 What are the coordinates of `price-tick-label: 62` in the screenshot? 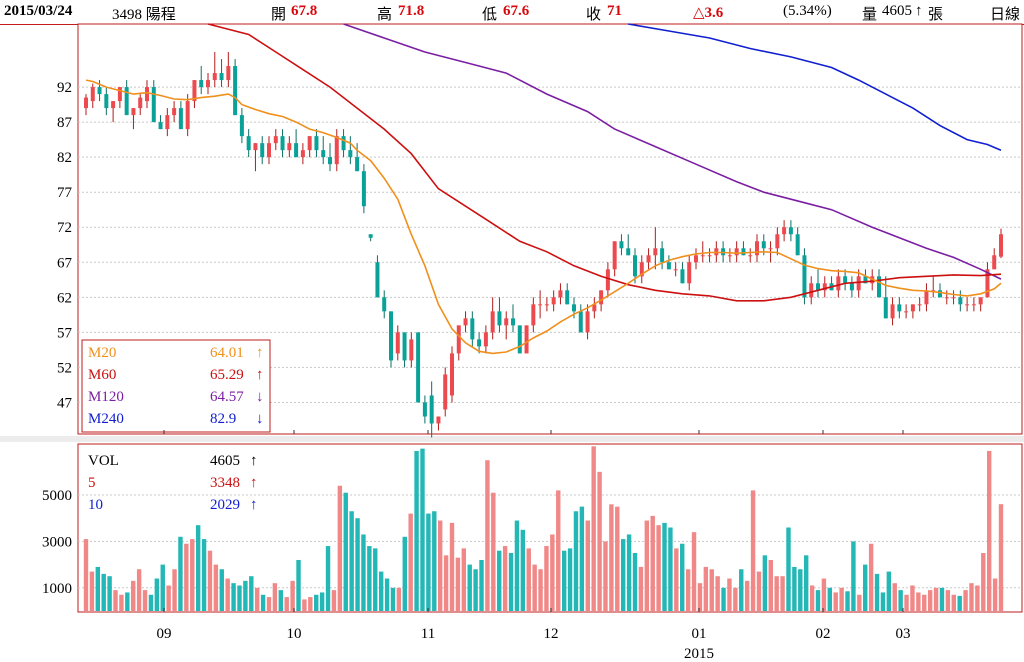 It's located at (64, 298).